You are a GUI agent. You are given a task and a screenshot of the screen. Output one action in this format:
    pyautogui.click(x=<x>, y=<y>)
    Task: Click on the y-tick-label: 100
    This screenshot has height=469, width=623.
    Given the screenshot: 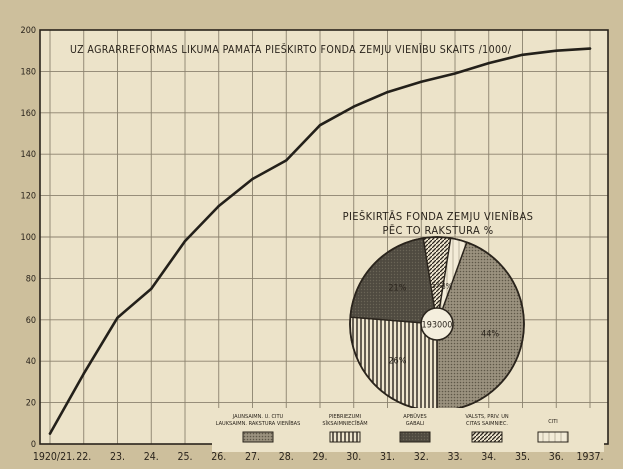 What is the action you would take?
    pyautogui.click(x=28, y=238)
    